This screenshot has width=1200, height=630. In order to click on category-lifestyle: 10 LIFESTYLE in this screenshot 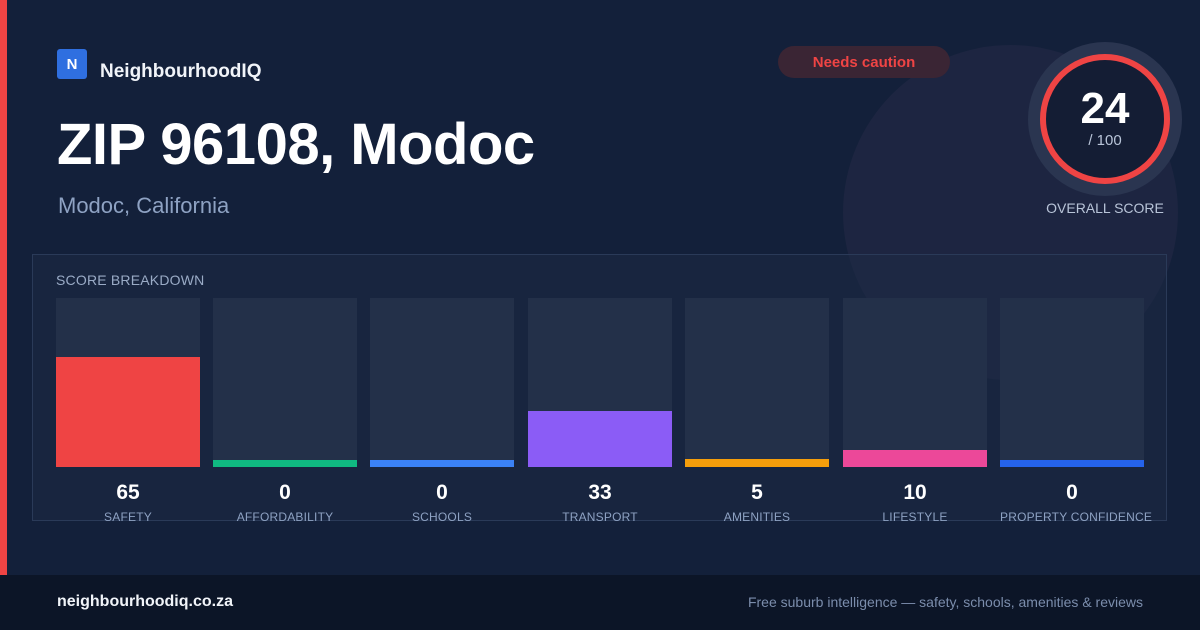, I will do `click(915, 411)`.